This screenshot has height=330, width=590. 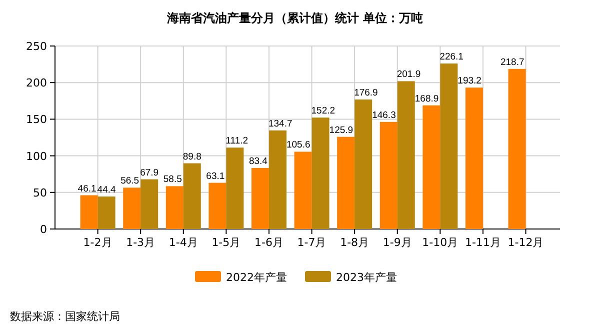 I want to click on data-label: 56.5, so click(x=130, y=181).